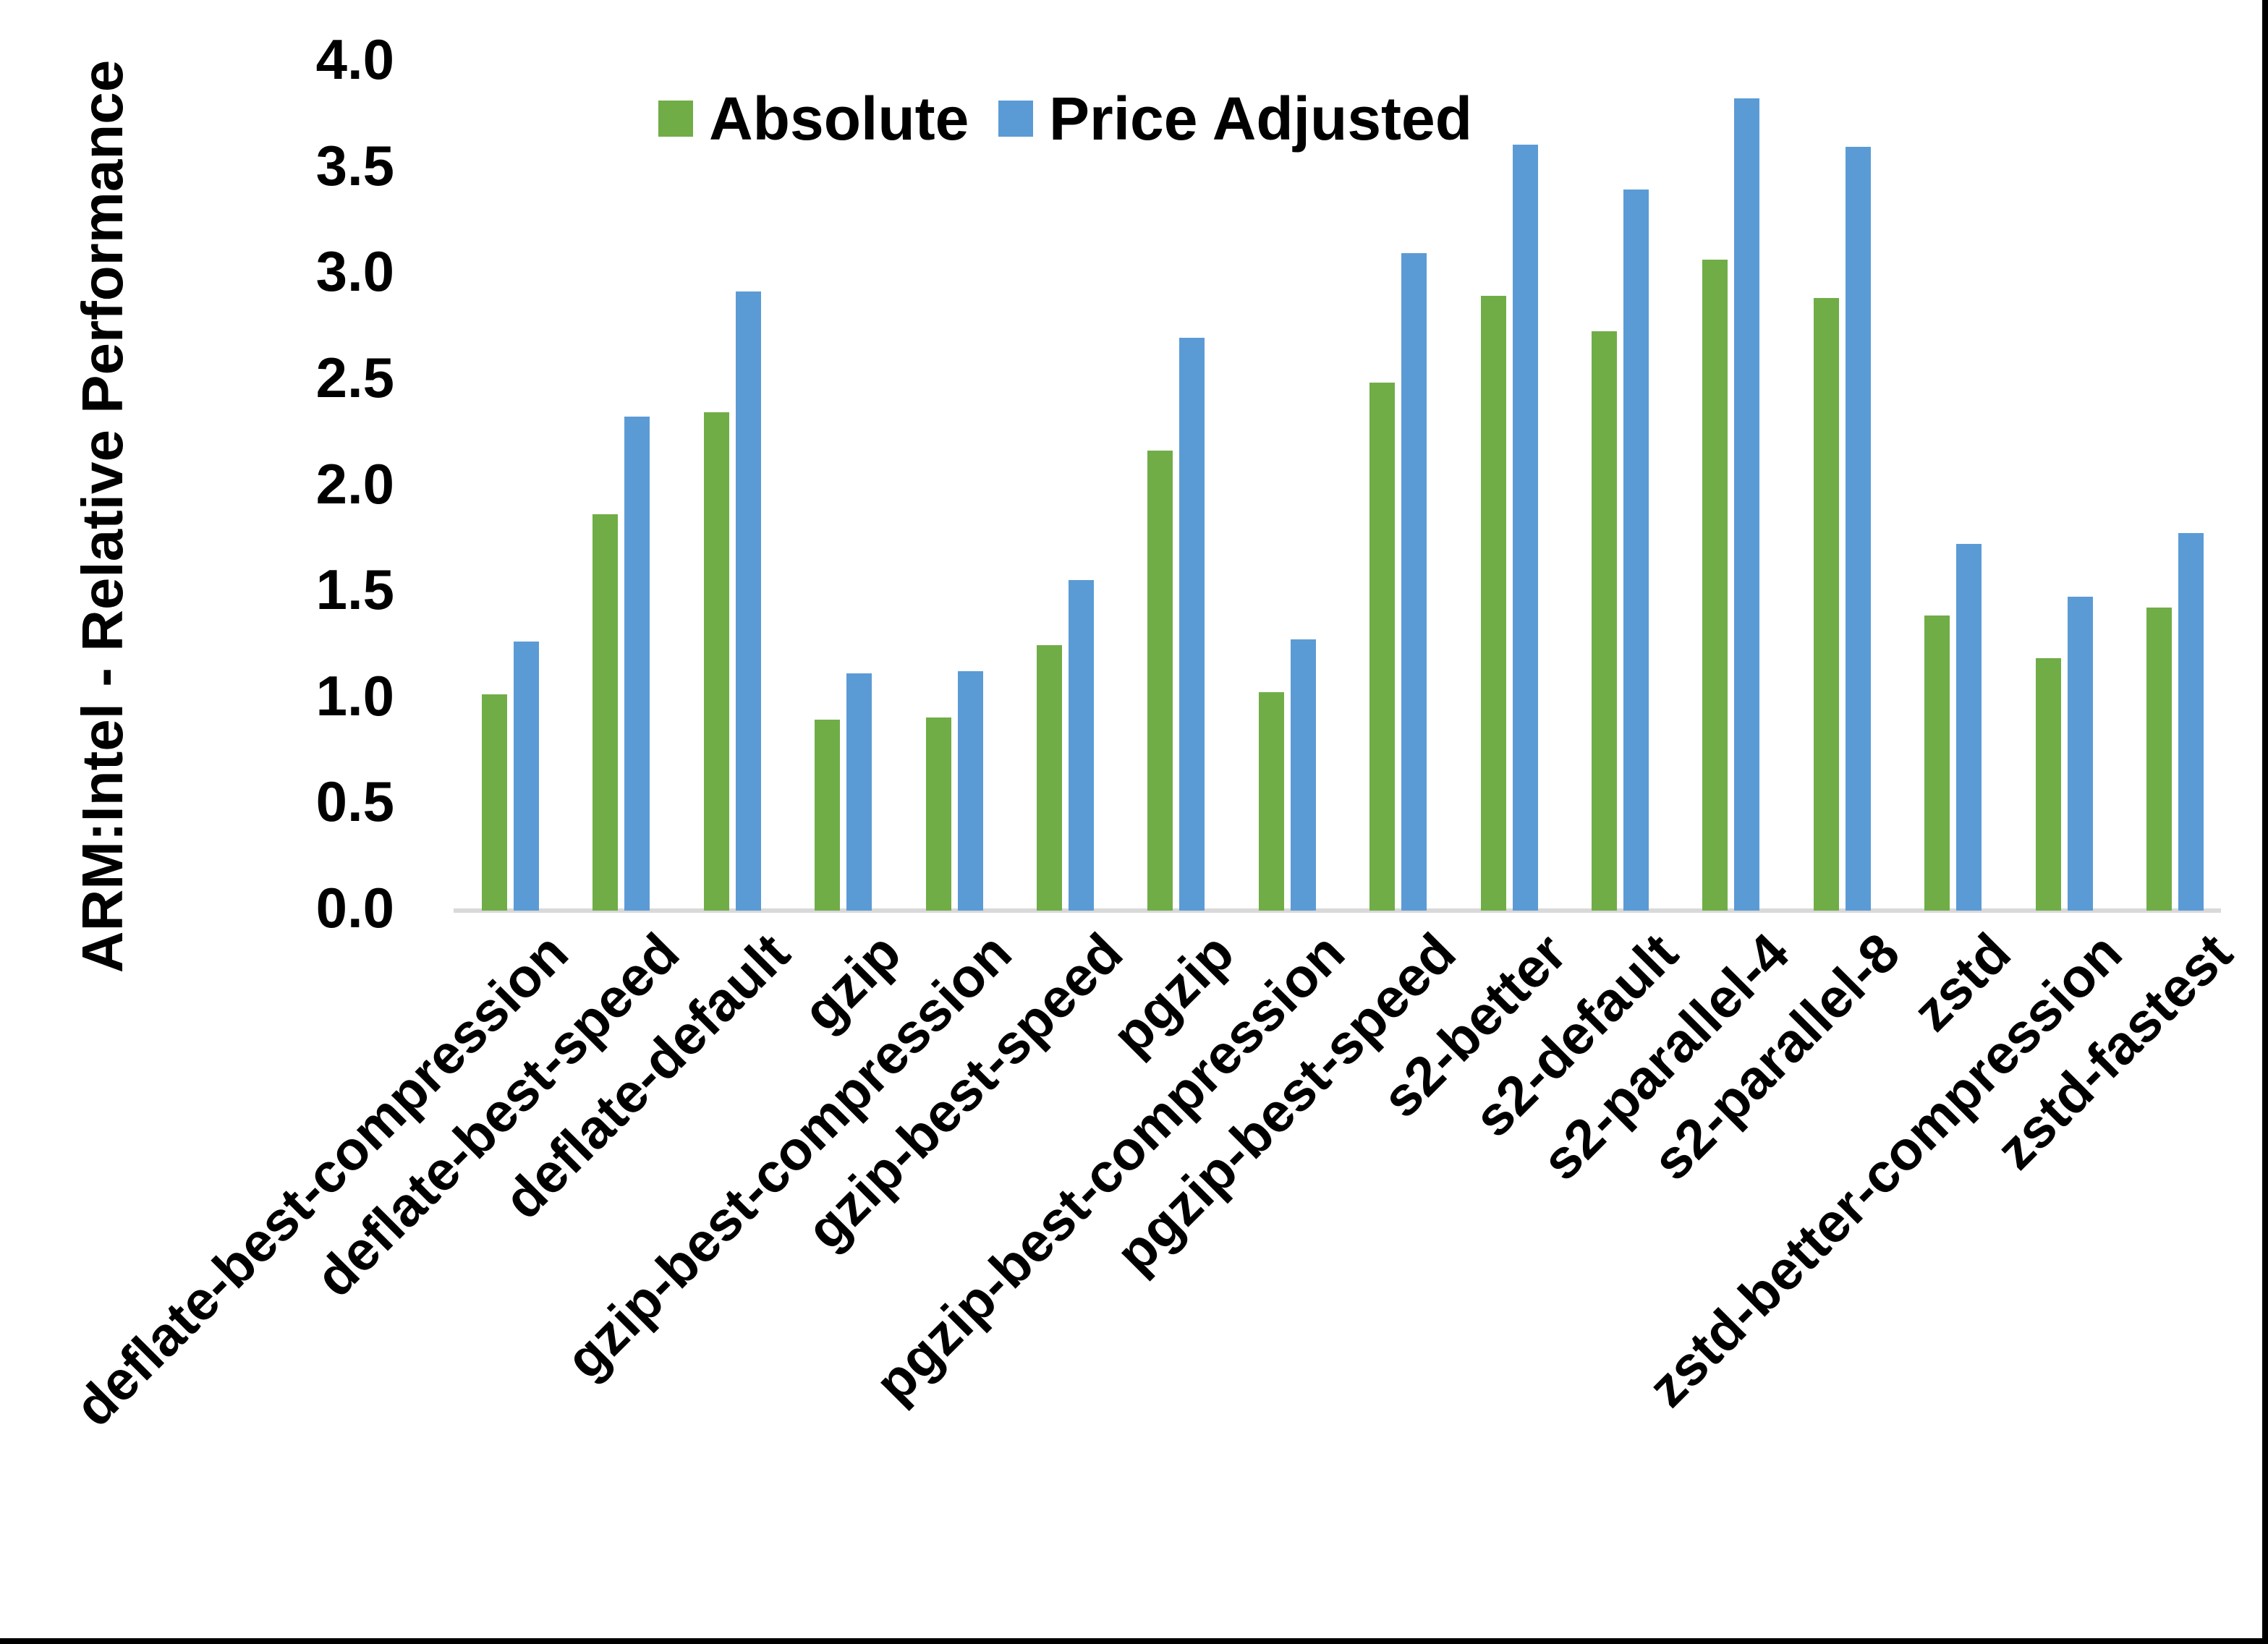 This screenshot has width=2268, height=1644. What do you see at coordinates (1261, 119) in the screenshot?
I see `legend-label: Price Adjusted` at bounding box center [1261, 119].